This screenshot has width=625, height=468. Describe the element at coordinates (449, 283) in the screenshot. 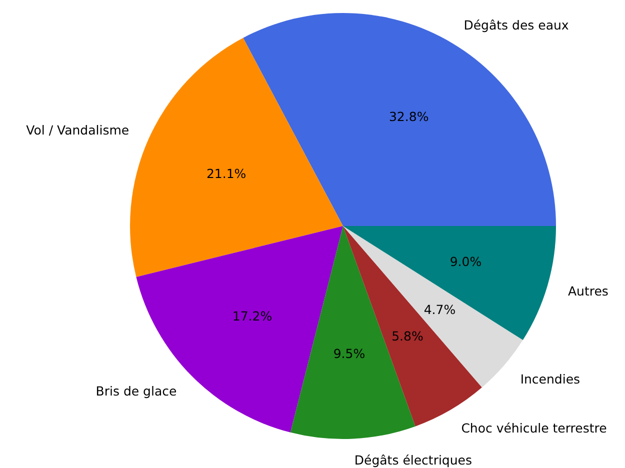

I see `pie-slice` at that location.